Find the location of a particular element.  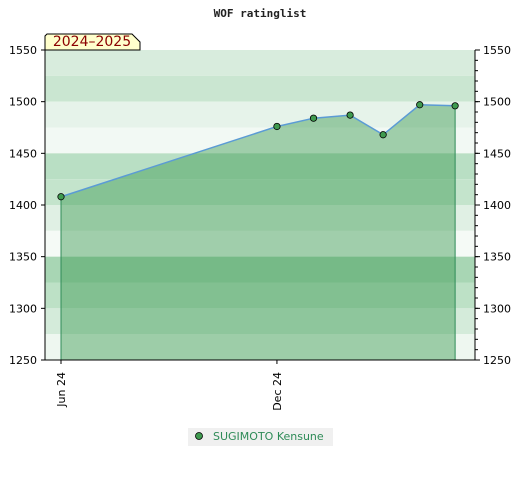

y-tick-label-right: 1300 is located at coordinates (497, 308).